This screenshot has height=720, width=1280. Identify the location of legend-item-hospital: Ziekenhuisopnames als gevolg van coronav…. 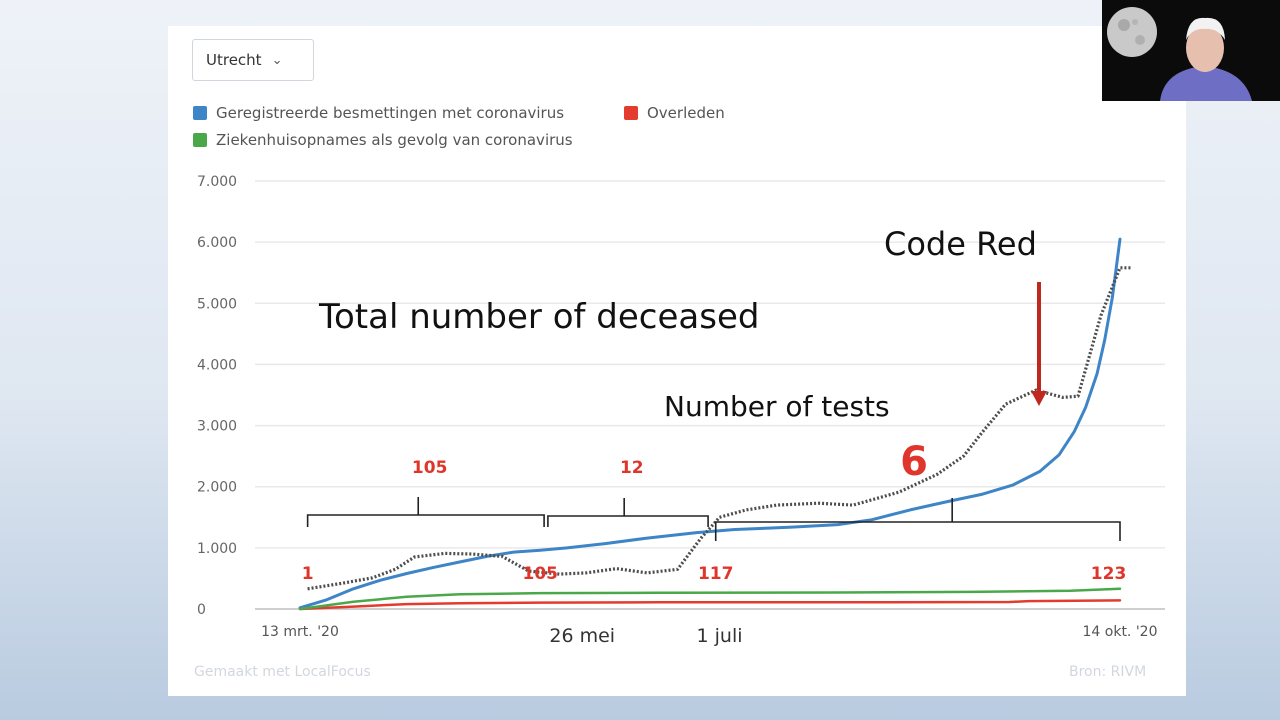
(383, 140).